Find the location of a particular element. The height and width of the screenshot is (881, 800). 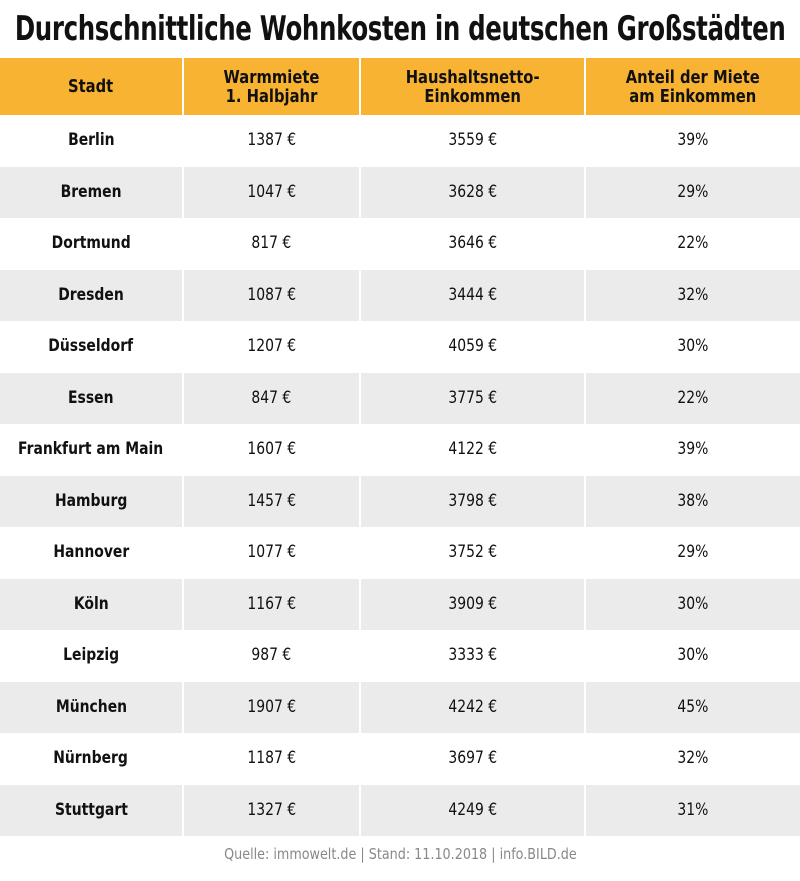

table-cell: Frankfurt am Main is located at coordinates (92, 450).